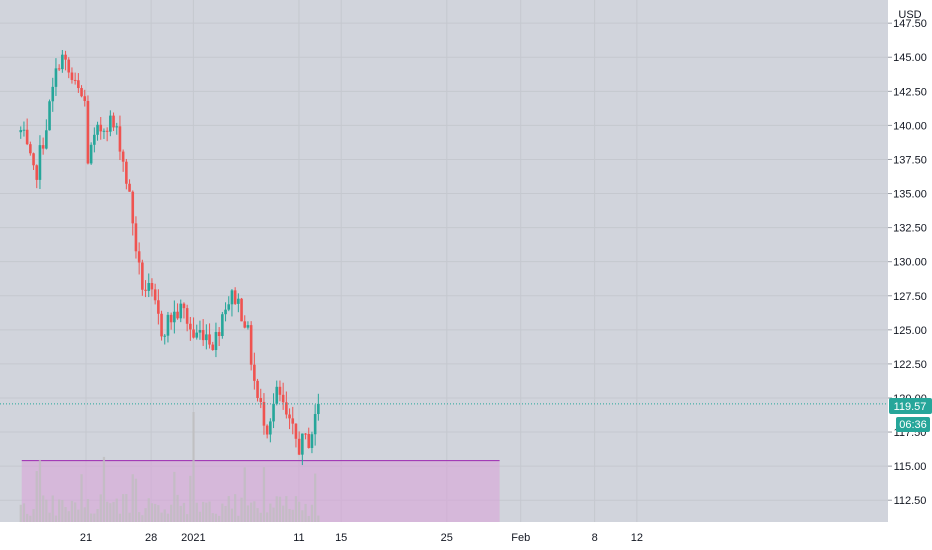  Describe the element at coordinates (910, 467) in the screenshot. I see `y-tick-label: 115.00` at that location.